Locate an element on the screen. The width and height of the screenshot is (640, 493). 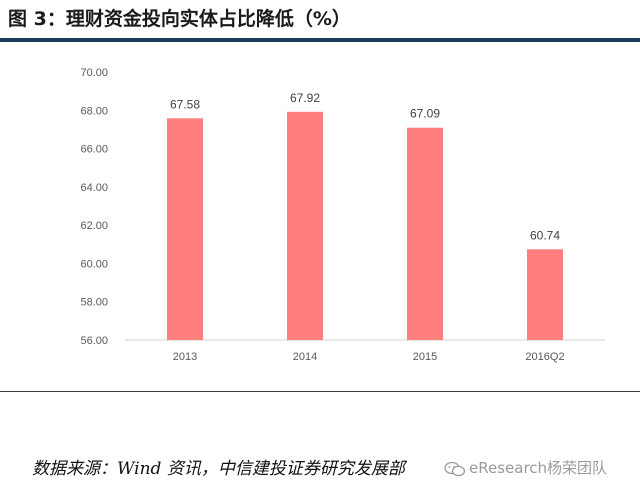
title-divider is located at coordinates (320, 40).